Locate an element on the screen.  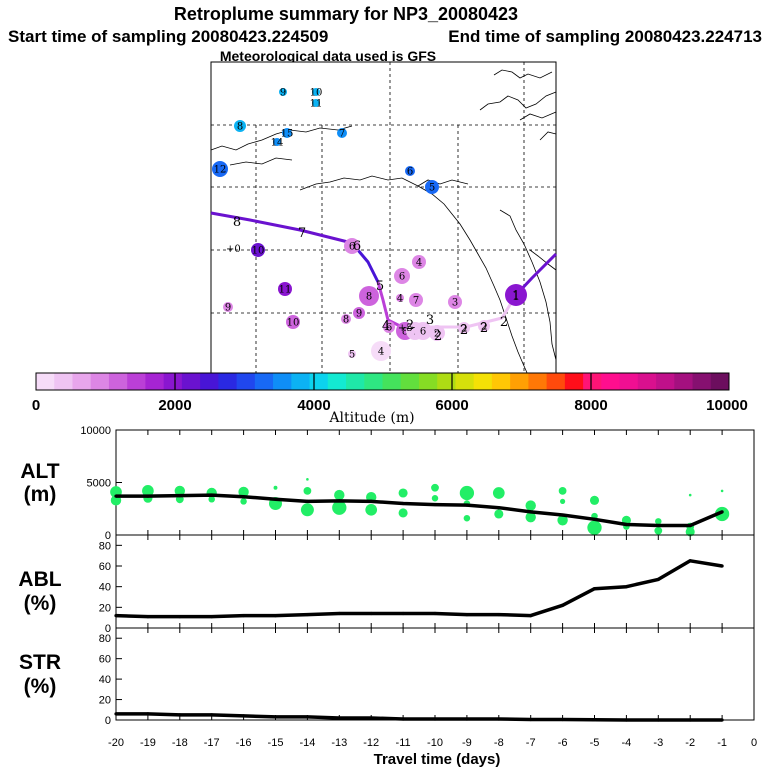
trajectory-day-label: 8 is located at coordinates (237, 222).